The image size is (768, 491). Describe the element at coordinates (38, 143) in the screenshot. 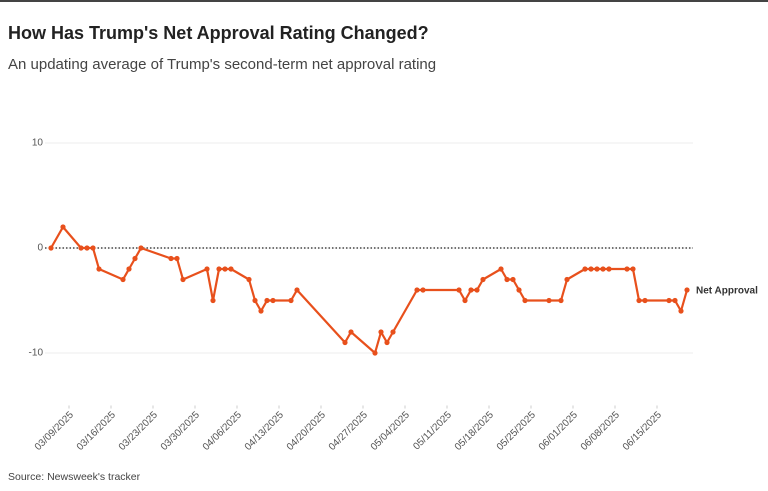

I see `y-tick-label: 10` at that location.